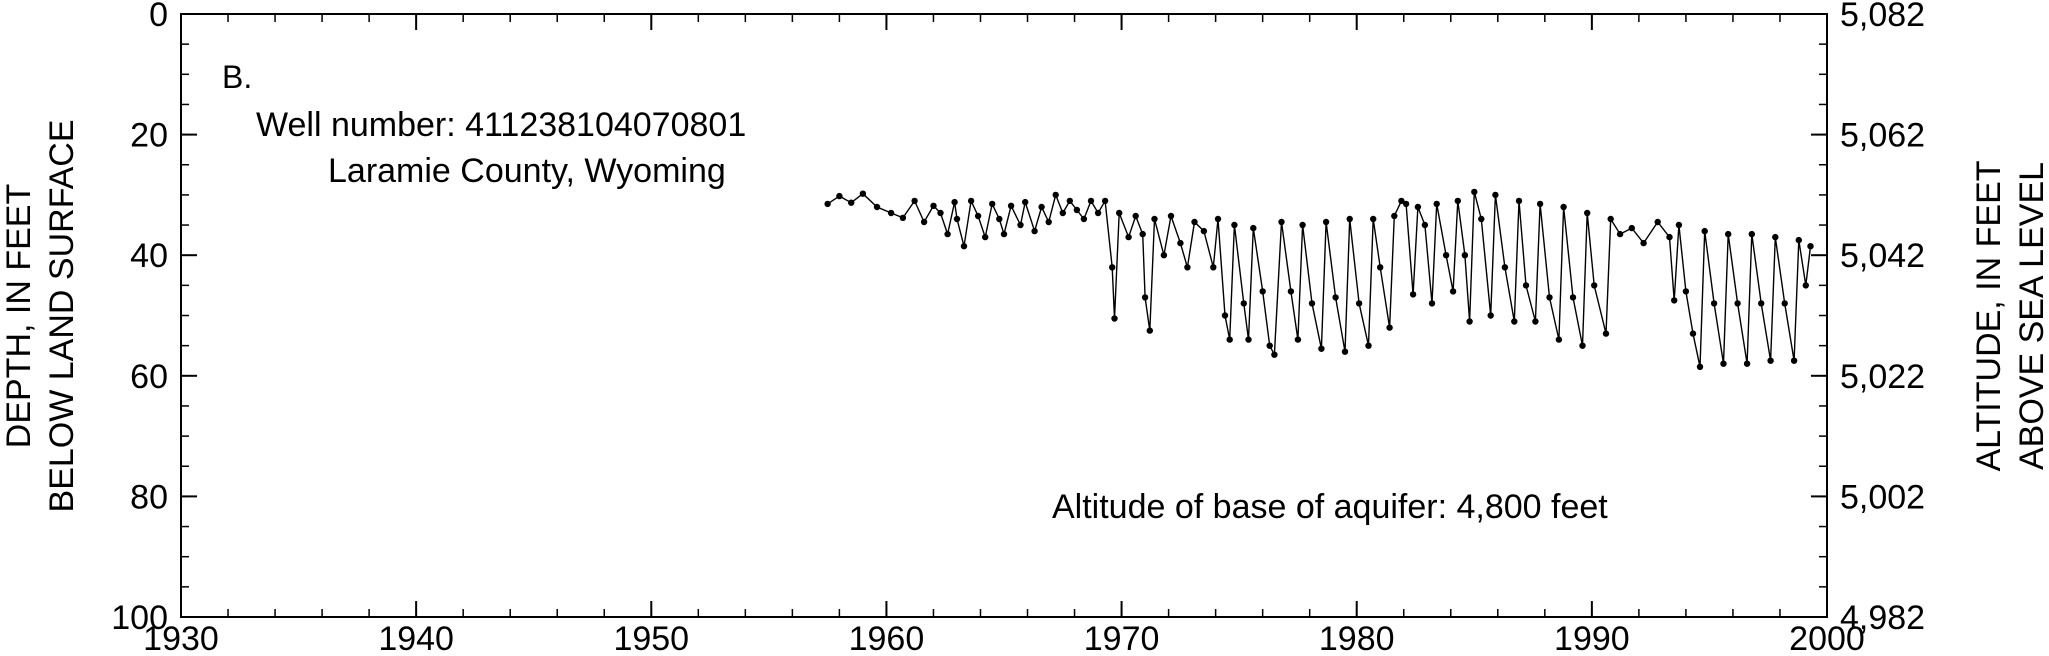  Describe the element at coordinates (1868, 318) in the screenshot. I see `y-right-axis-ticks: 5,082 5,062 5,042 5,022 5,002 4,982` at that location.